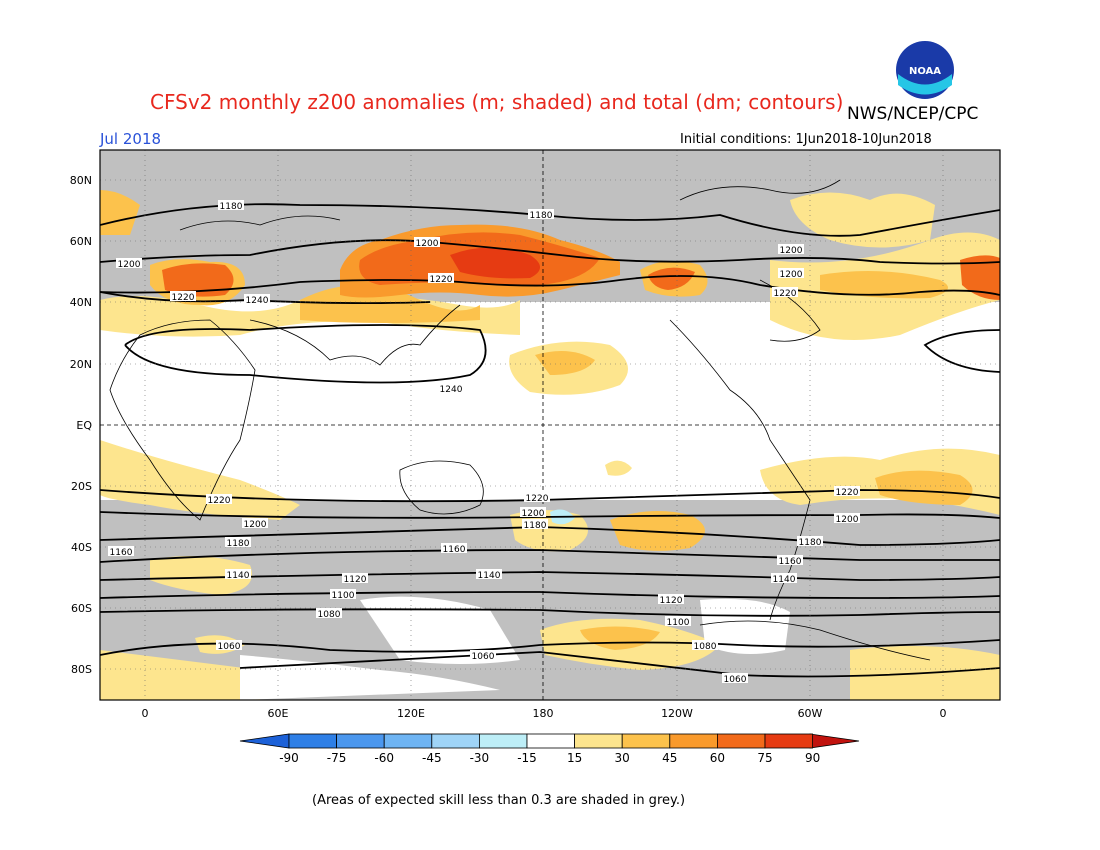 The height and width of the screenshot is (850, 1100). Describe the element at coordinates (515, 648) in the screenshot. I see `southern-white-patches` at that location.